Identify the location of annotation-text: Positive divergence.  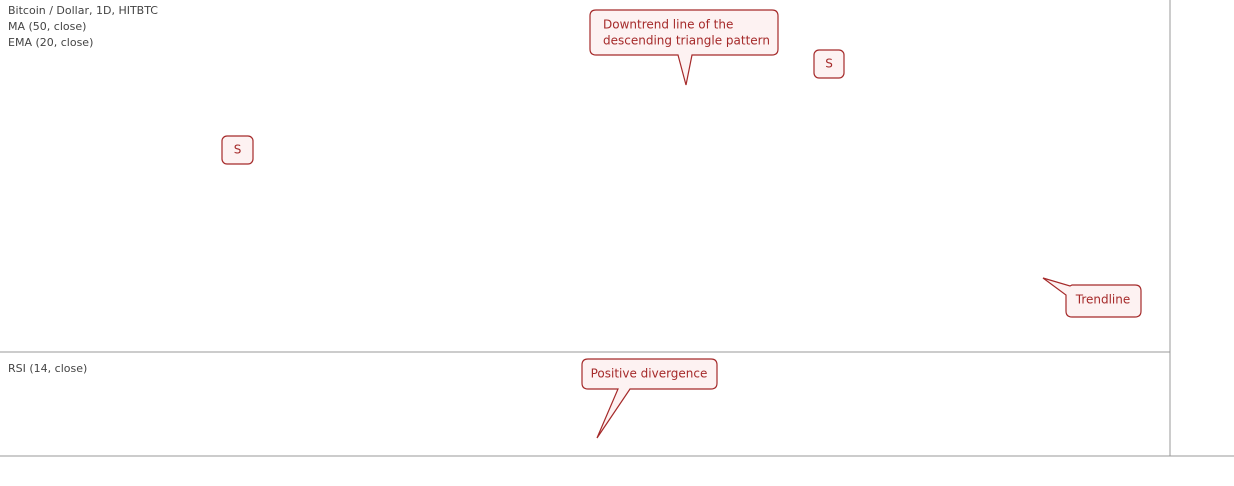
(649, 374).